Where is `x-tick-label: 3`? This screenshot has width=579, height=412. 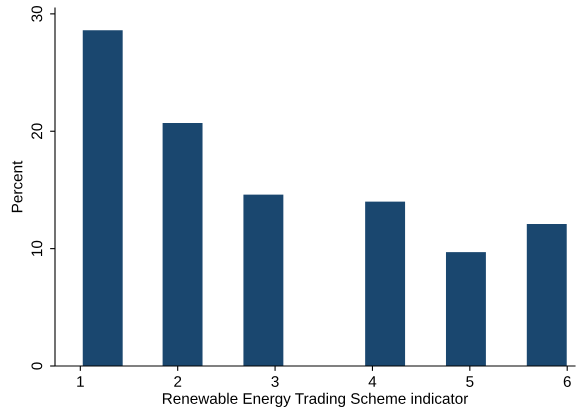
x-tick-label: 3 is located at coordinates (275, 381).